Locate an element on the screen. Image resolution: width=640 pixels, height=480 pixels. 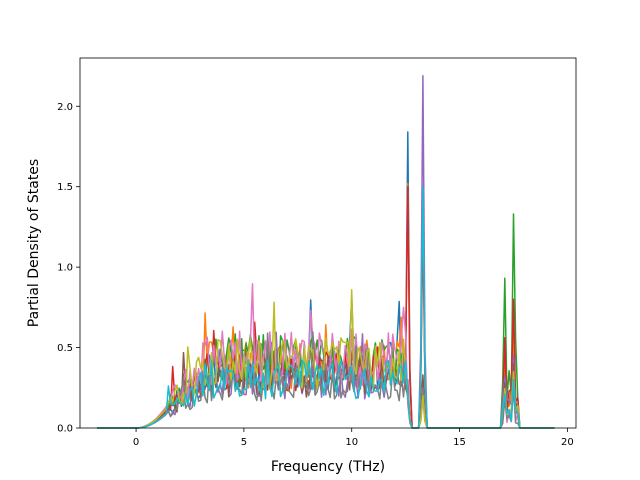
x-tick-label: 20 is located at coordinates (567, 442).